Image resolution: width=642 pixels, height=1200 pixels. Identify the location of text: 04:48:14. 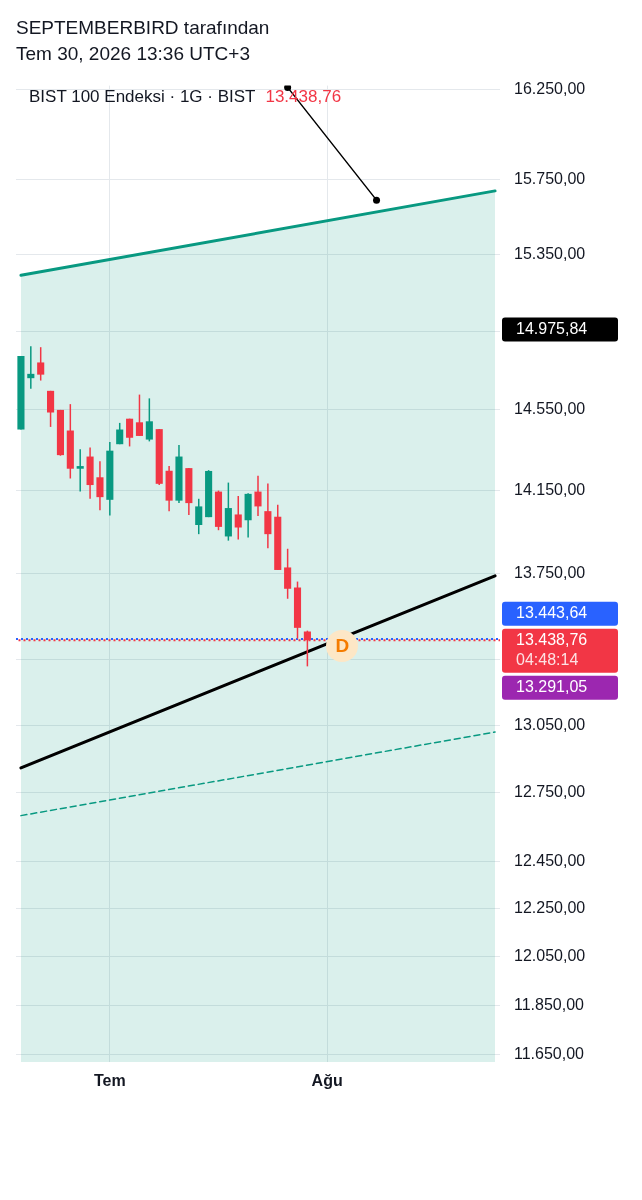
(547, 660).